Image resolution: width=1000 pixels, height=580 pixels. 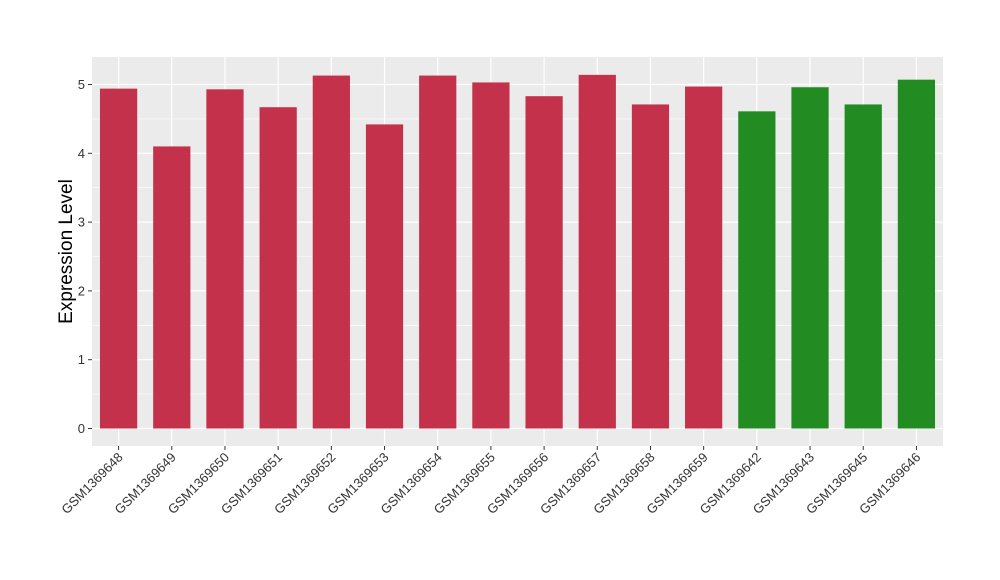 What do you see at coordinates (225, 259) in the screenshot?
I see `bar-GSM1369650` at bounding box center [225, 259].